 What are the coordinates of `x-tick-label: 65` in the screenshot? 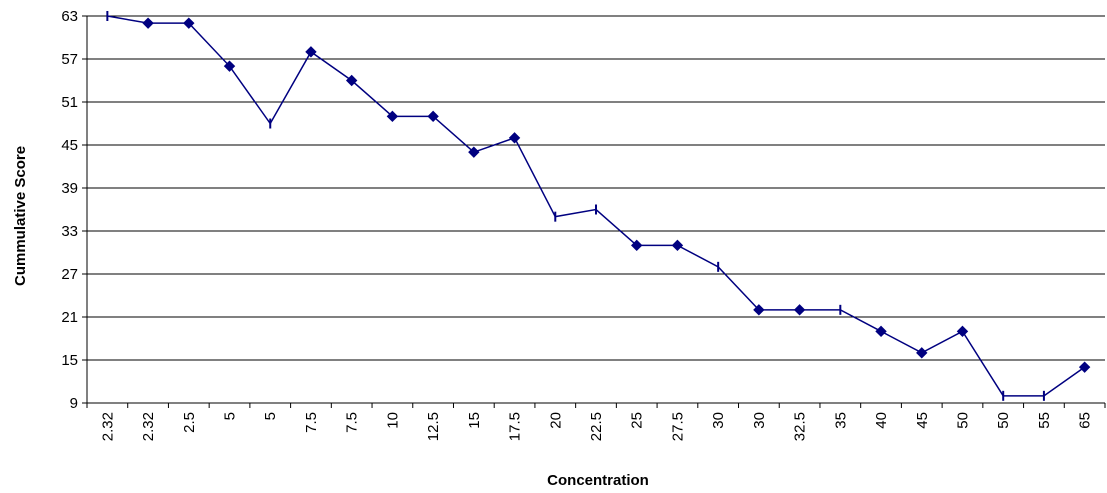 It's located at (1085, 420).